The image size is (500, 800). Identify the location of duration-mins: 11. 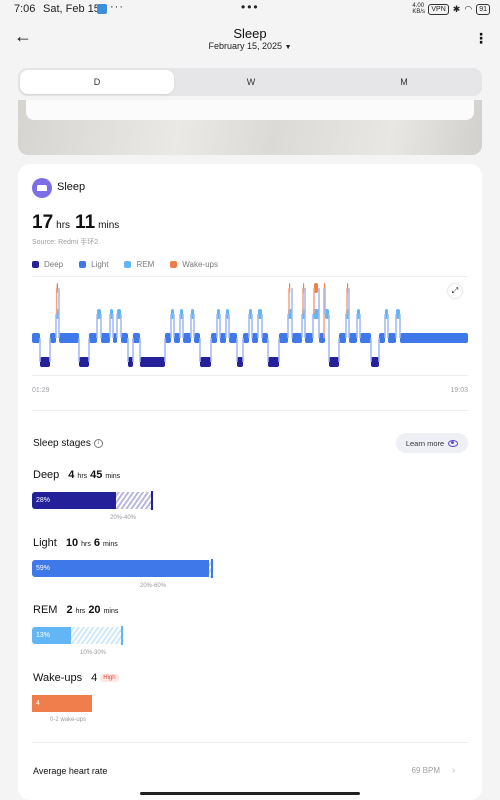
(85, 222).